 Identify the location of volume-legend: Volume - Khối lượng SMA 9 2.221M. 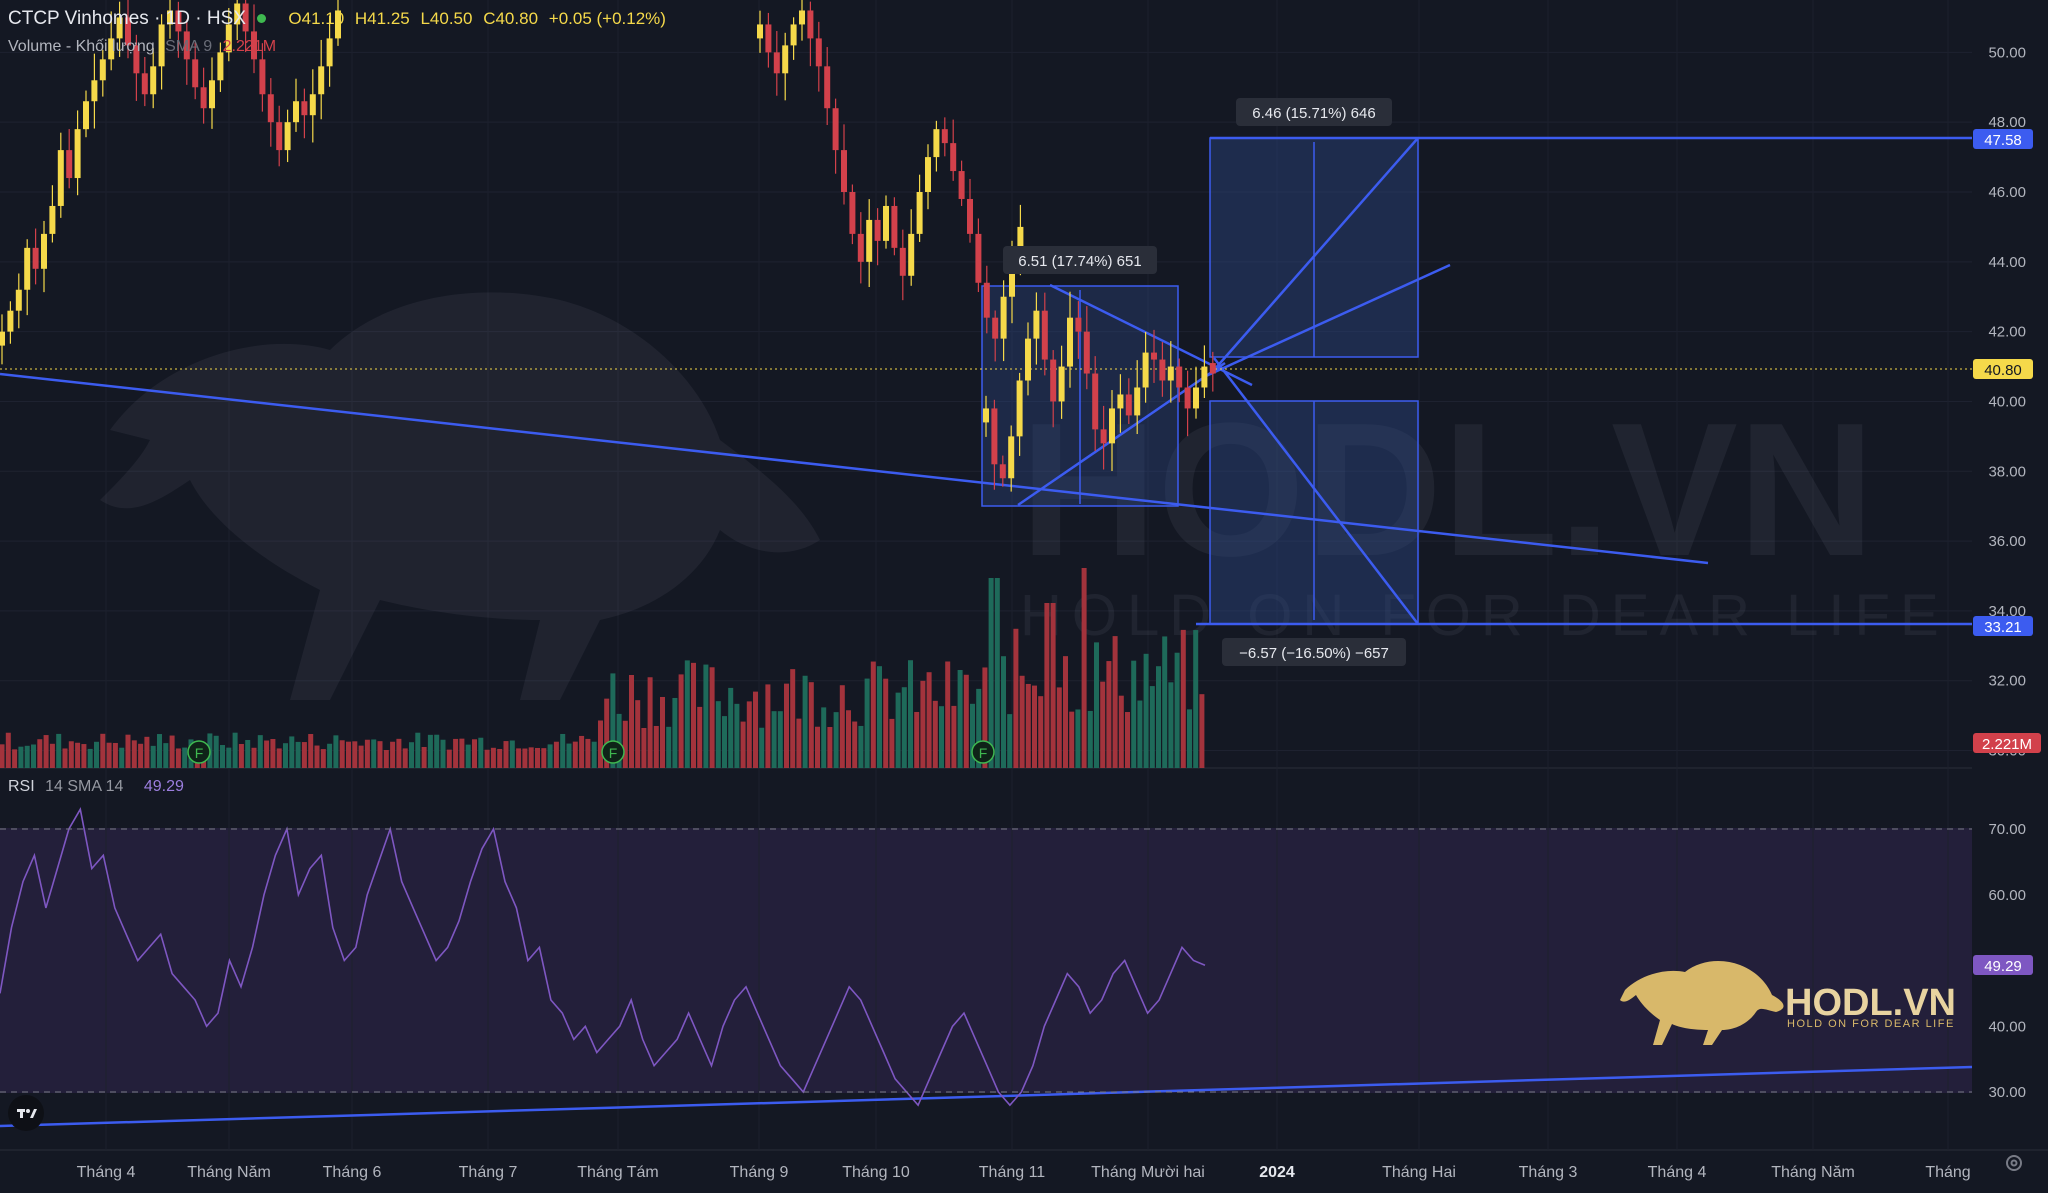
(145, 47).